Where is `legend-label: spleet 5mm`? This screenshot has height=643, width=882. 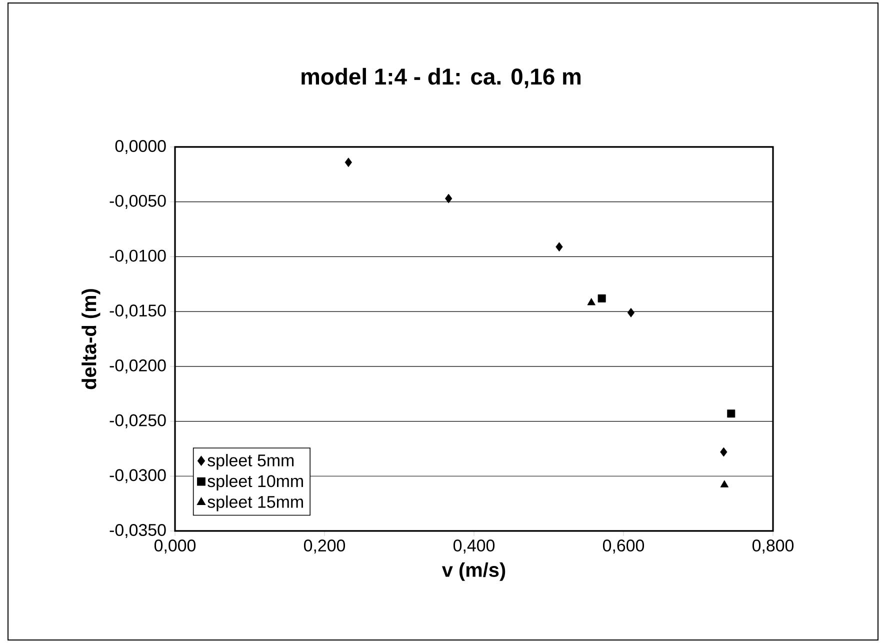
legend-label: spleet 5mm is located at coordinates (251, 462).